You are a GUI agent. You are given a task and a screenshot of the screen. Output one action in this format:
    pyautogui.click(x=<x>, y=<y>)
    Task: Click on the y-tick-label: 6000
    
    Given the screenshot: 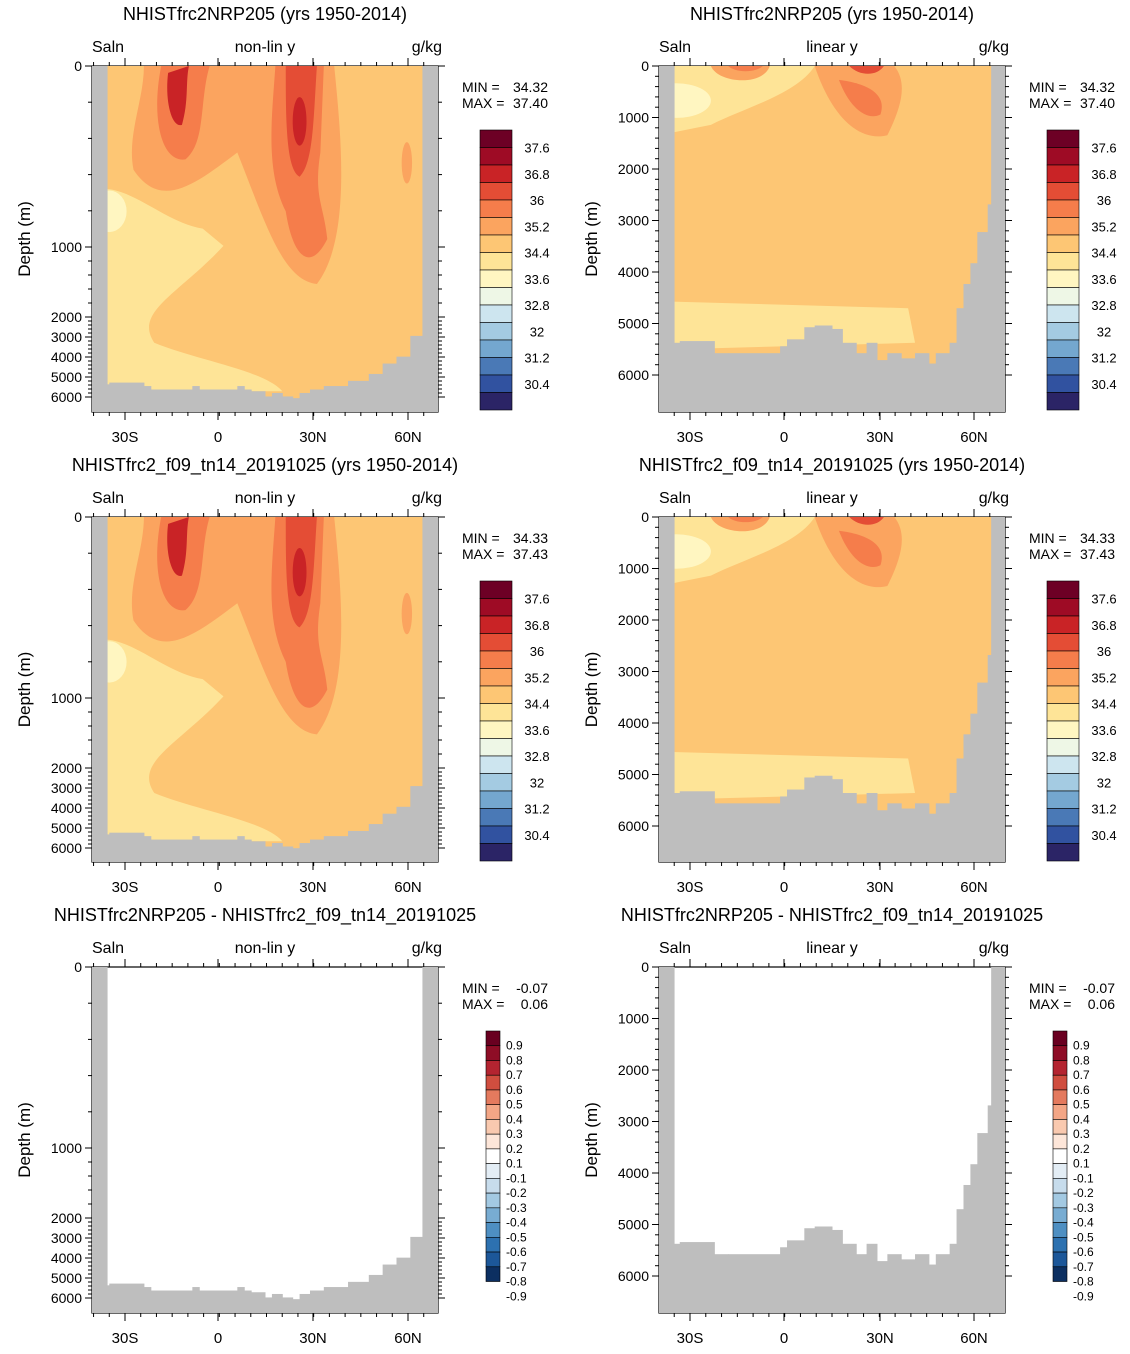 What is the action you would take?
    pyautogui.click(x=66, y=397)
    